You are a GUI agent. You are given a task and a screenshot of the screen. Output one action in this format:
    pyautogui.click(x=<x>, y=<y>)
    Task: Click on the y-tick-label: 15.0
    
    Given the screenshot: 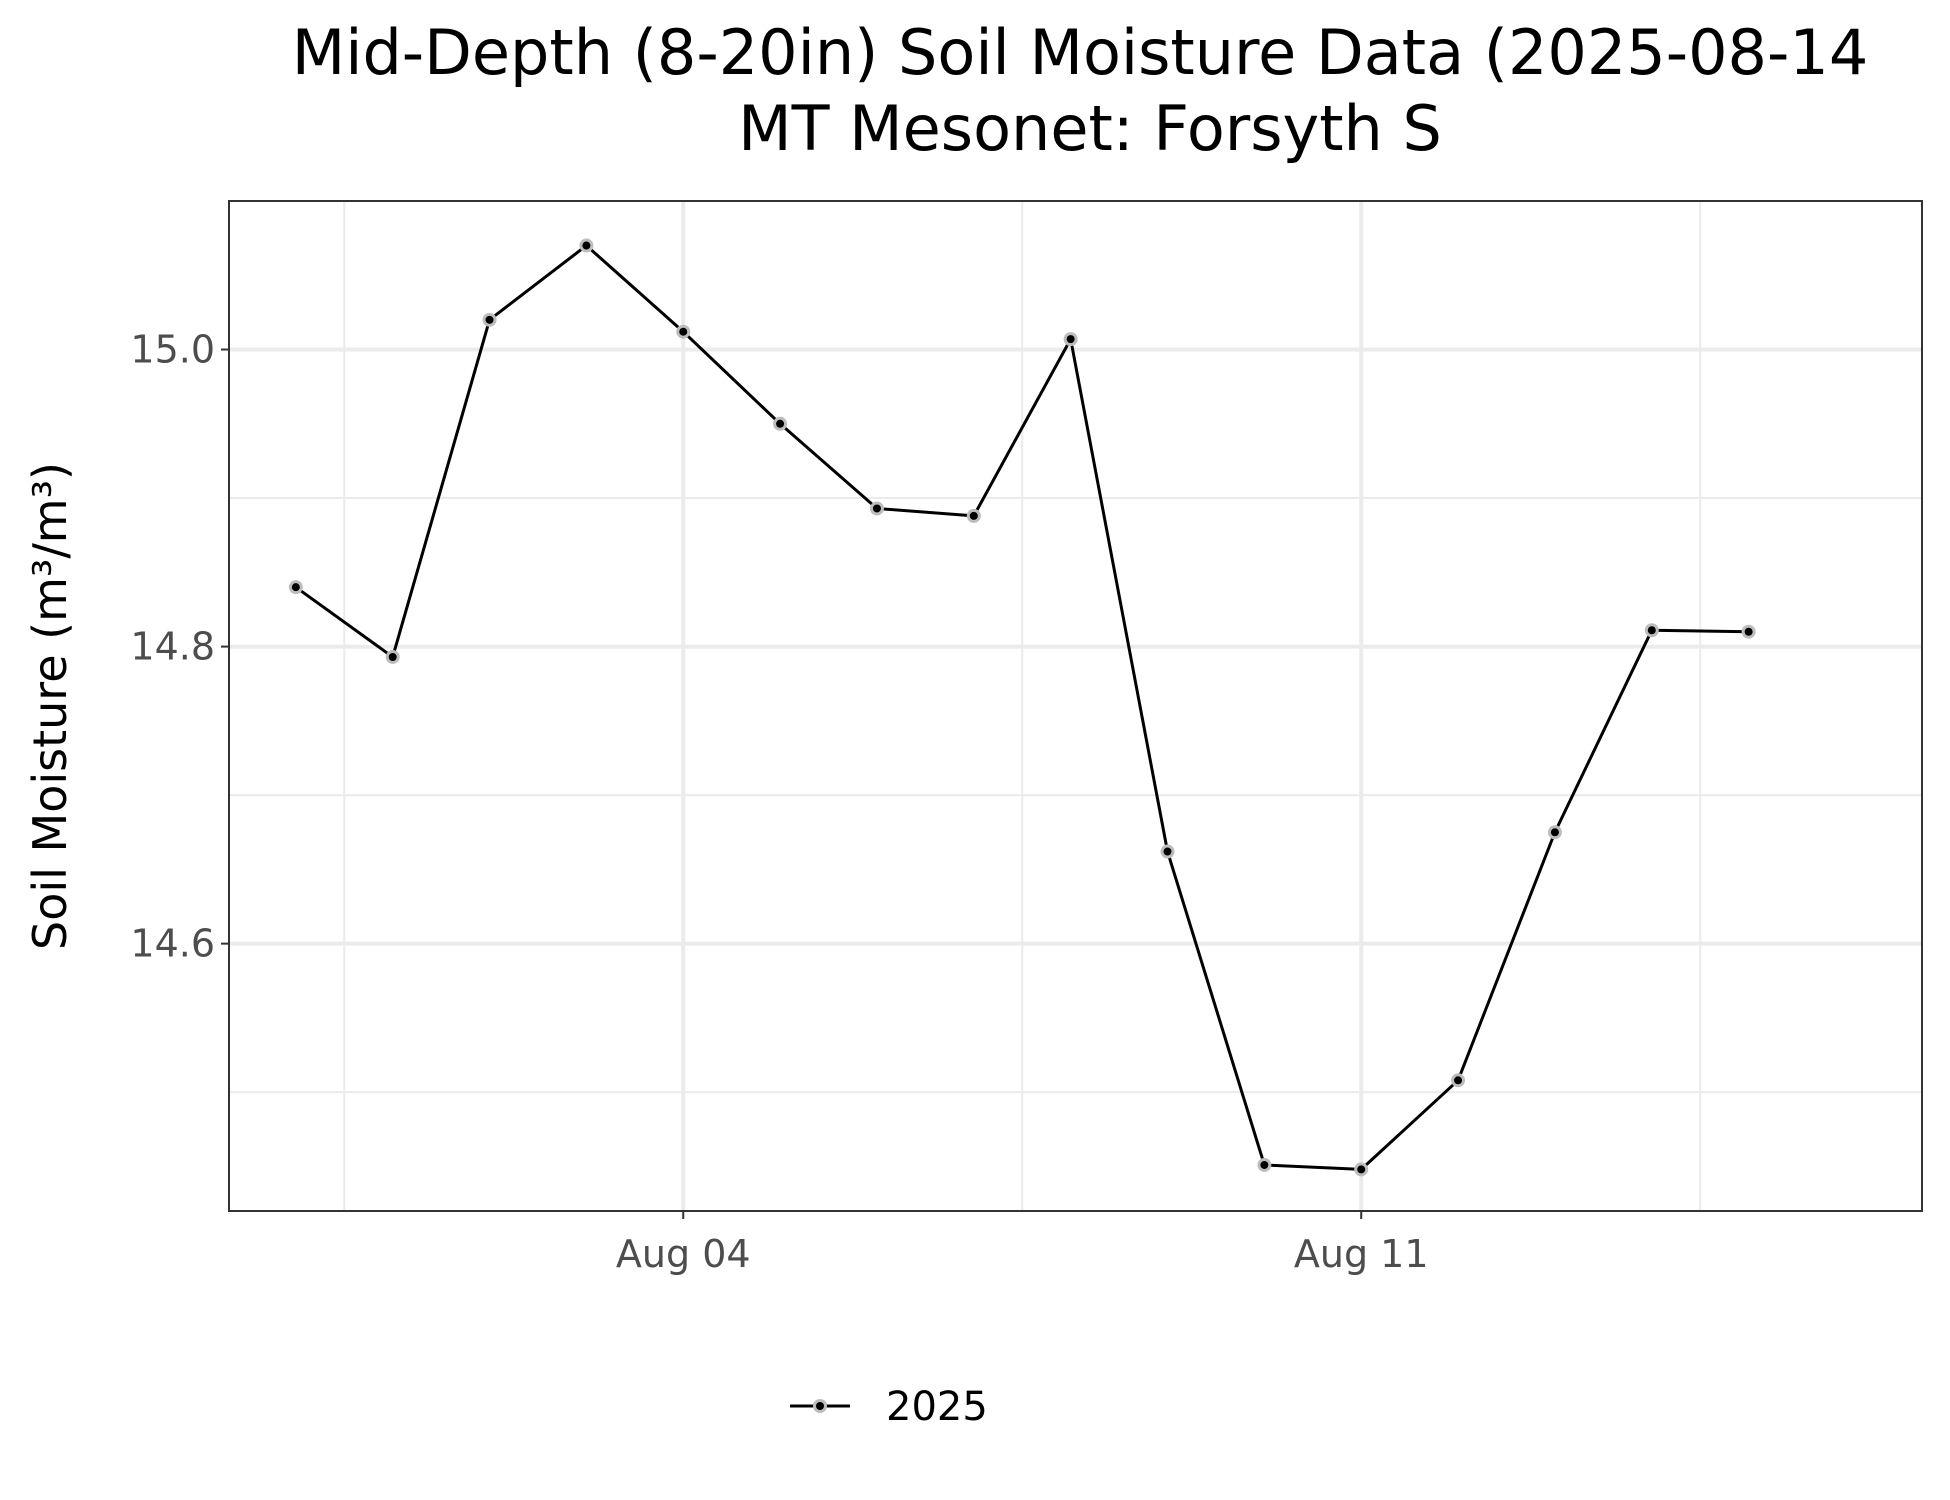 What is the action you would take?
    pyautogui.click(x=172, y=350)
    